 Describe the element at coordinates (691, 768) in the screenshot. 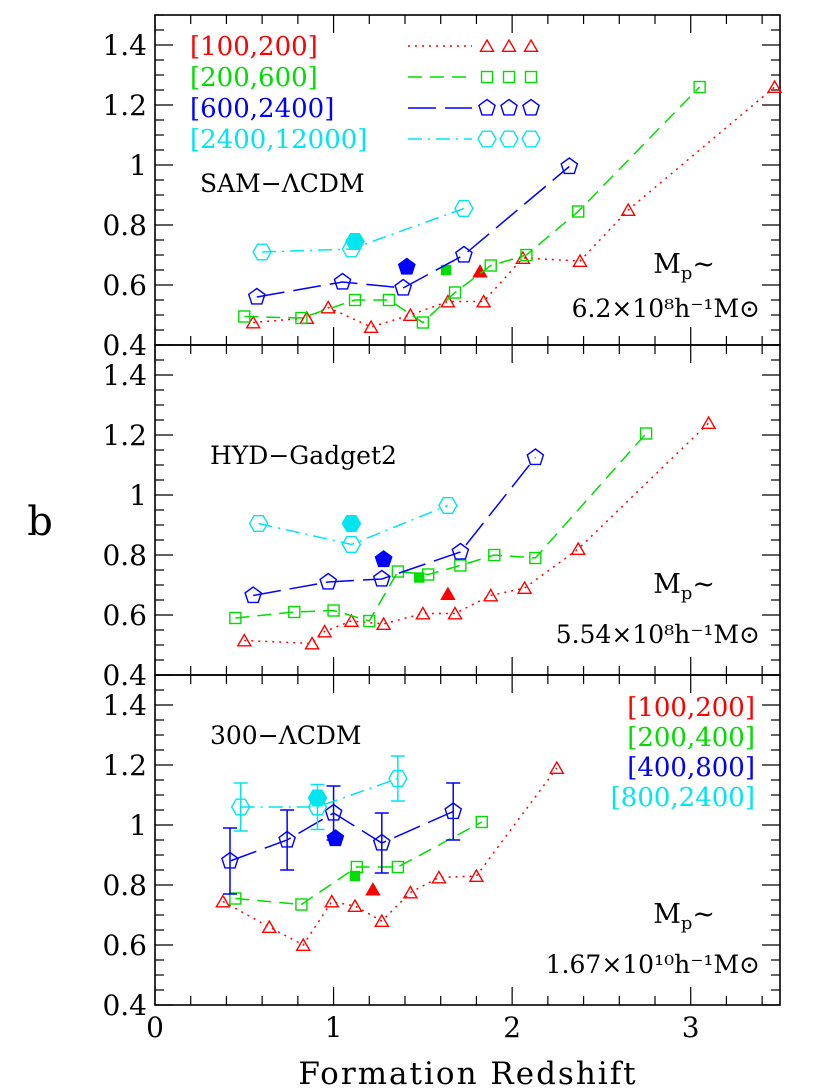

I see `legend-entry: [400,800]` at that location.